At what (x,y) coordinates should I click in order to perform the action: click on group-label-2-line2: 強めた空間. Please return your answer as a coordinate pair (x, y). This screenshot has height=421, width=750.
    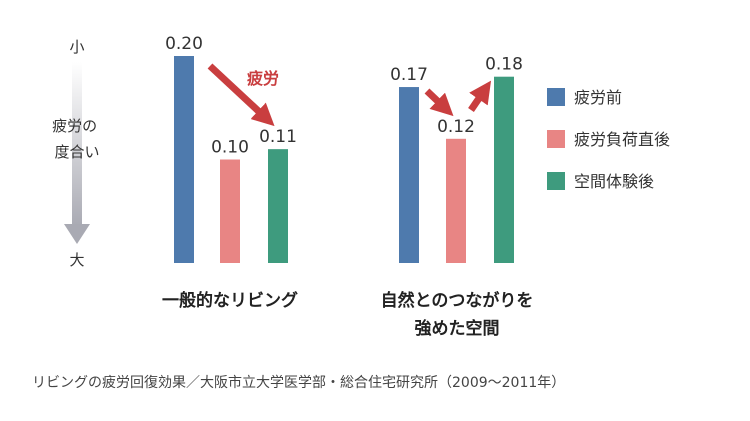
    Looking at the image, I should click on (457, 328).